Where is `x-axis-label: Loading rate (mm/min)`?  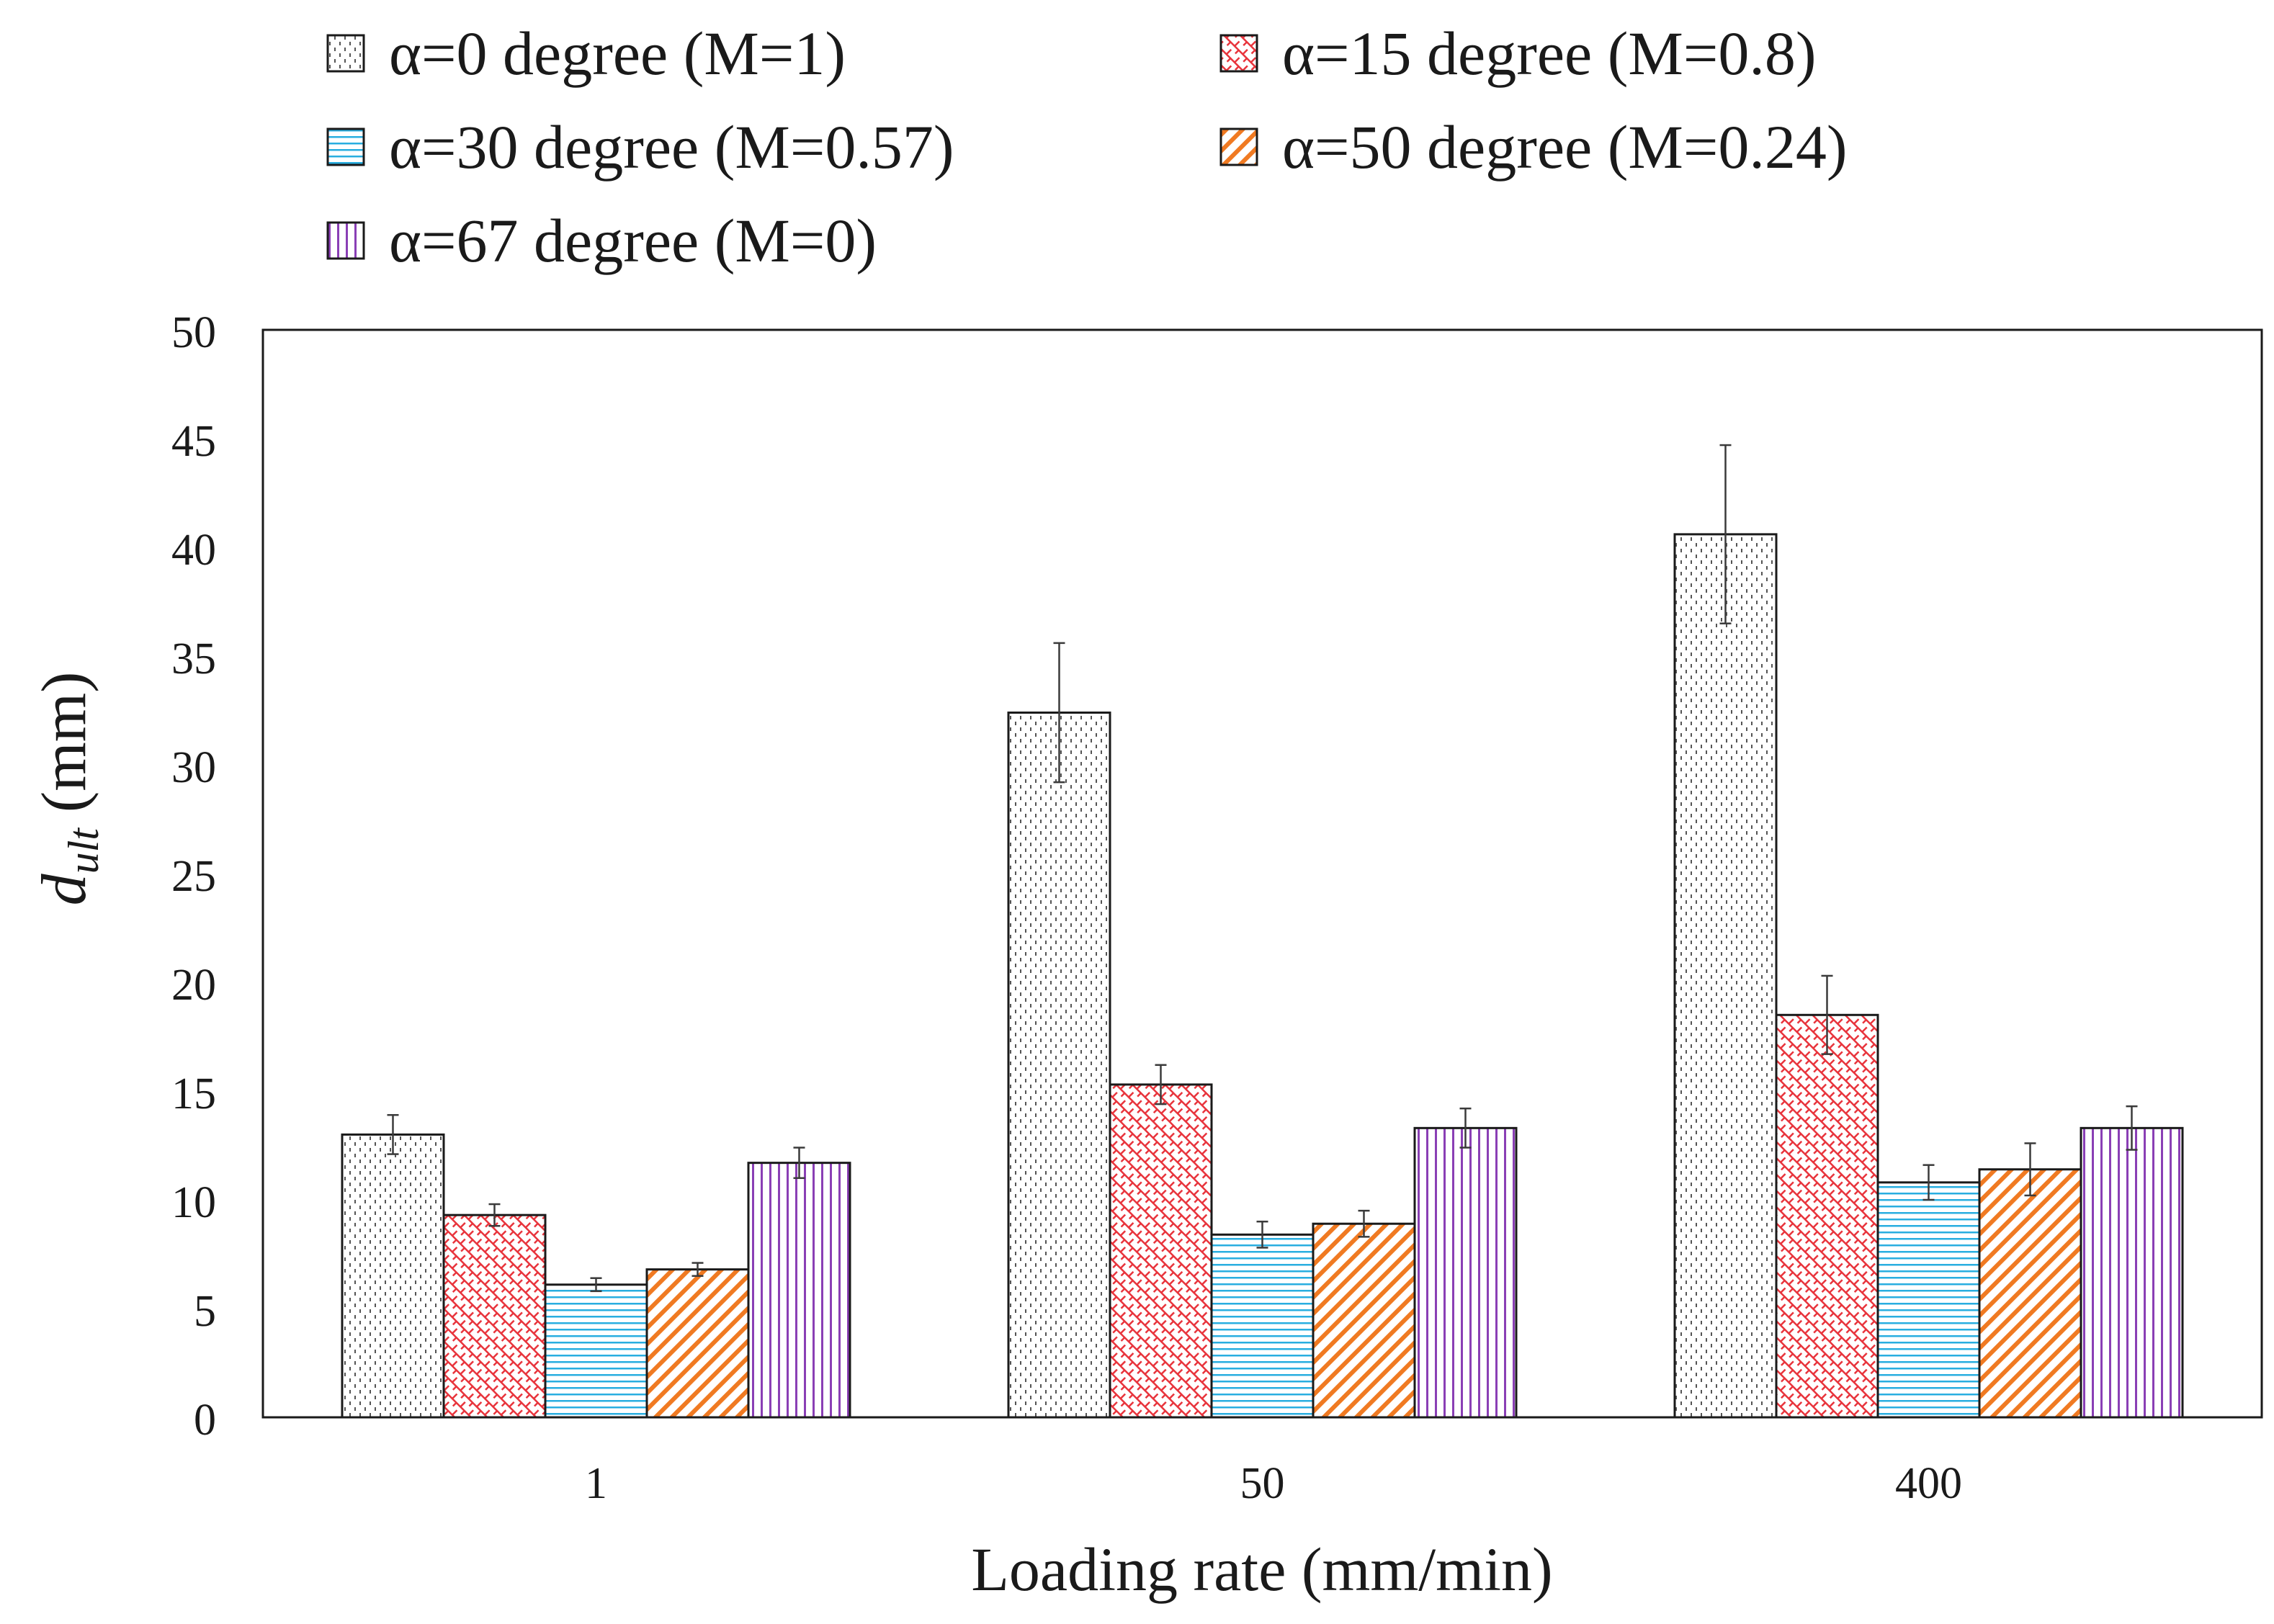 x-axis-label: Loading rate (mm/min) is located at coordinates (1261, 1570).